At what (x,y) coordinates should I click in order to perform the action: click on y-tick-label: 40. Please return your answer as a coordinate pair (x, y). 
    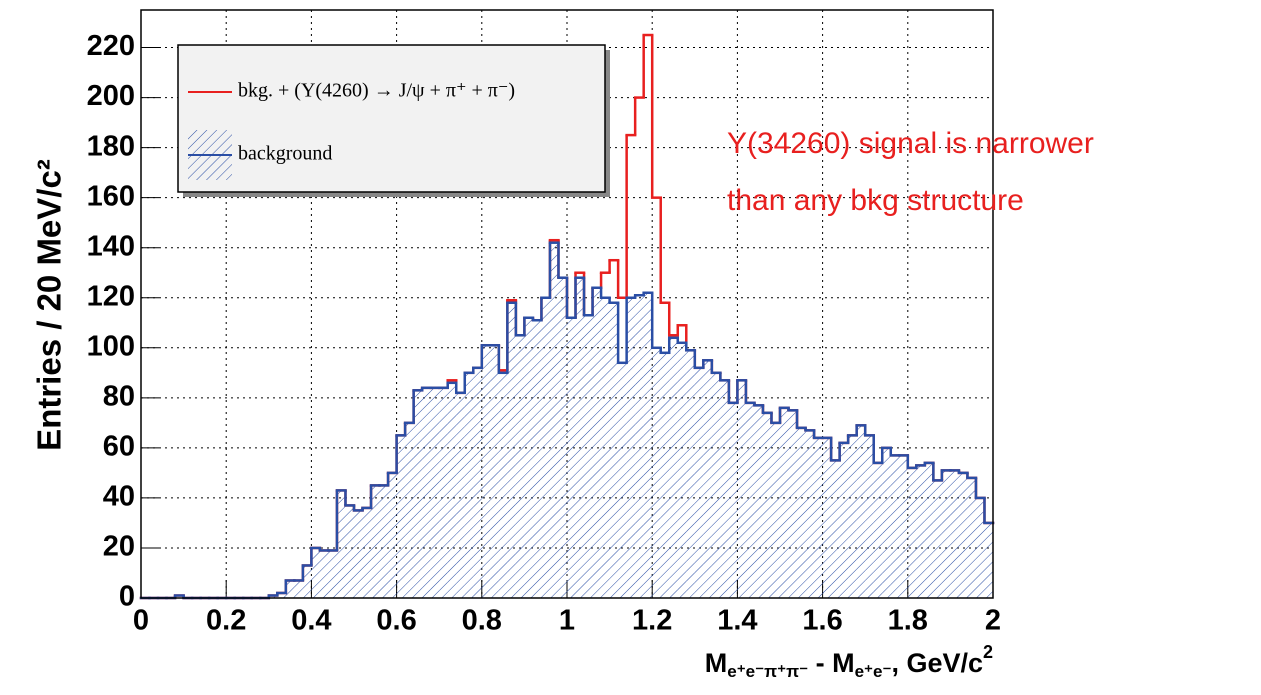
    Looking at the image, I should click on (119, 497).